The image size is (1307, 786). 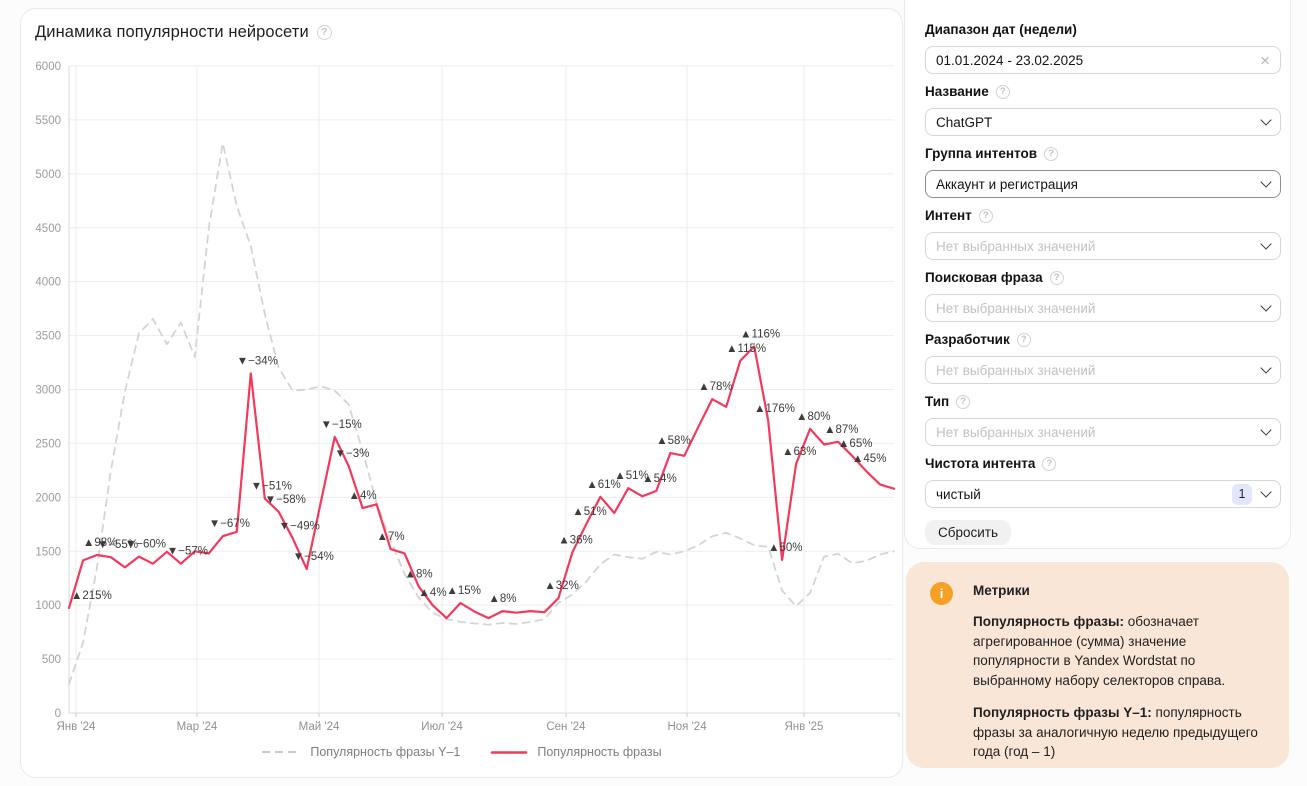 What do you see at coordinates (803, 727) in the screenshot?
I see `x-tick-label: Янв '25` at bounding box center [803, 727].